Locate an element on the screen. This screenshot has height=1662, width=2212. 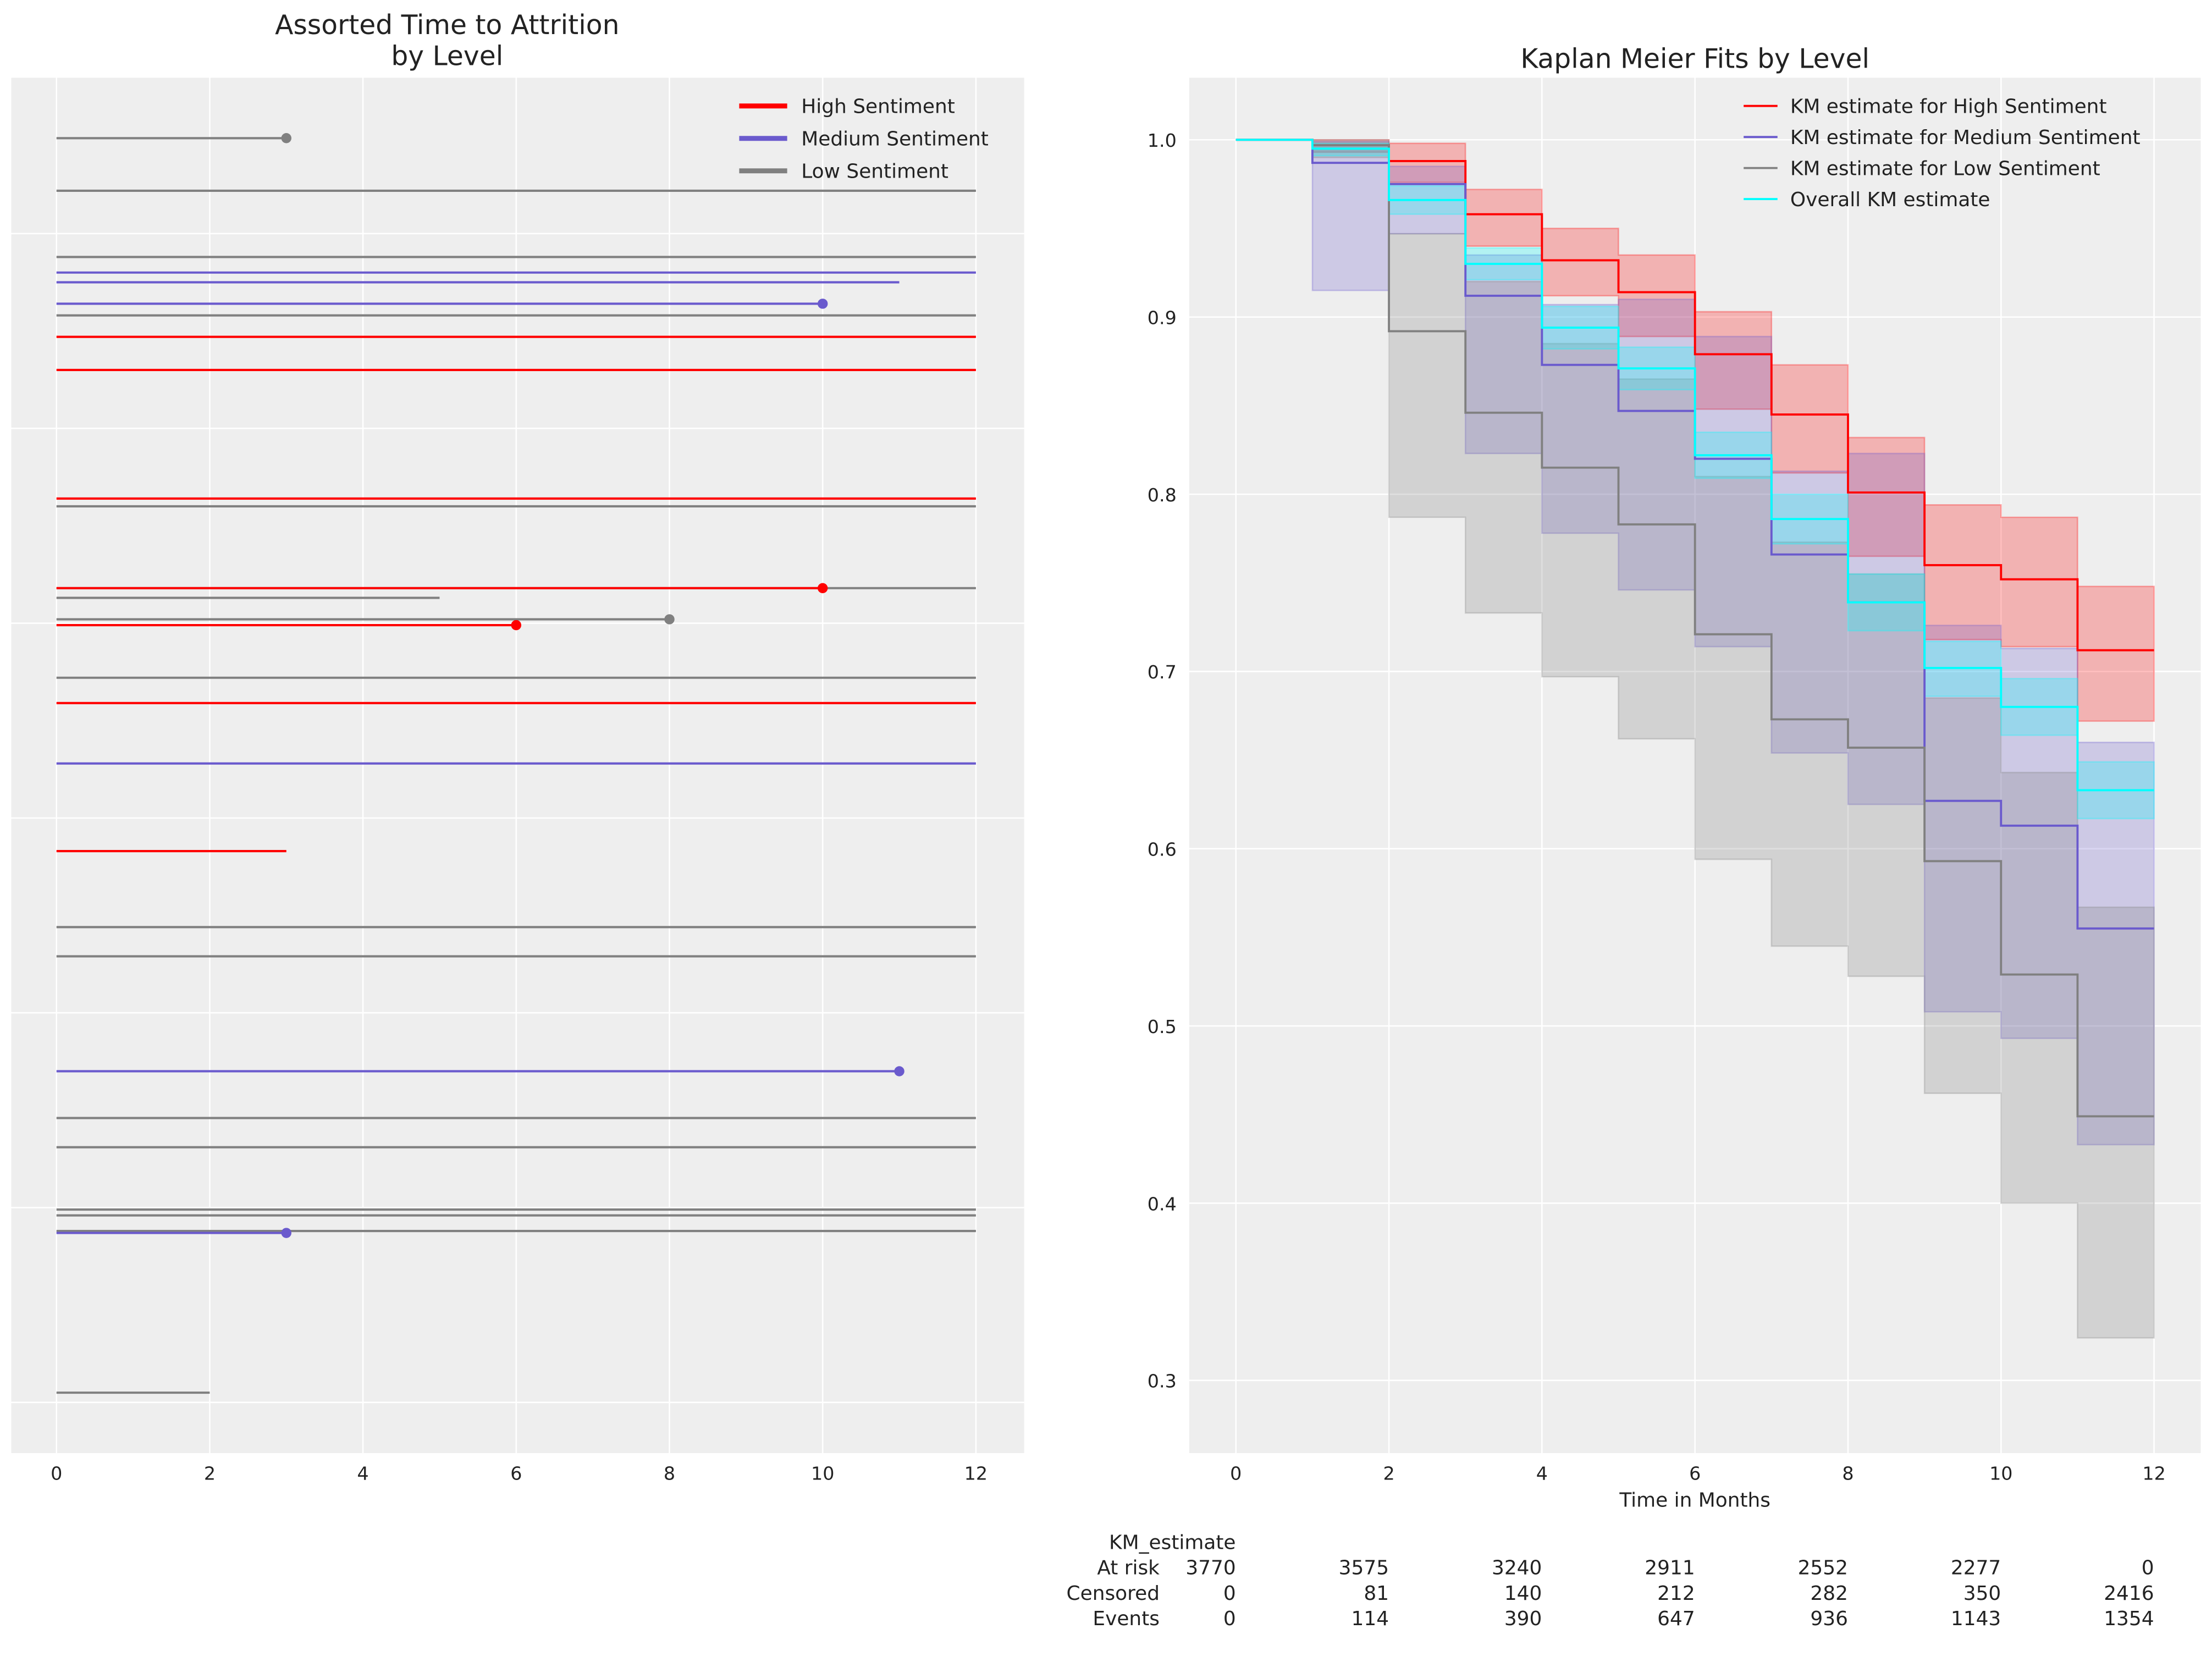
y-tick-label: 1.0 is located at coordinates (1163, 140).